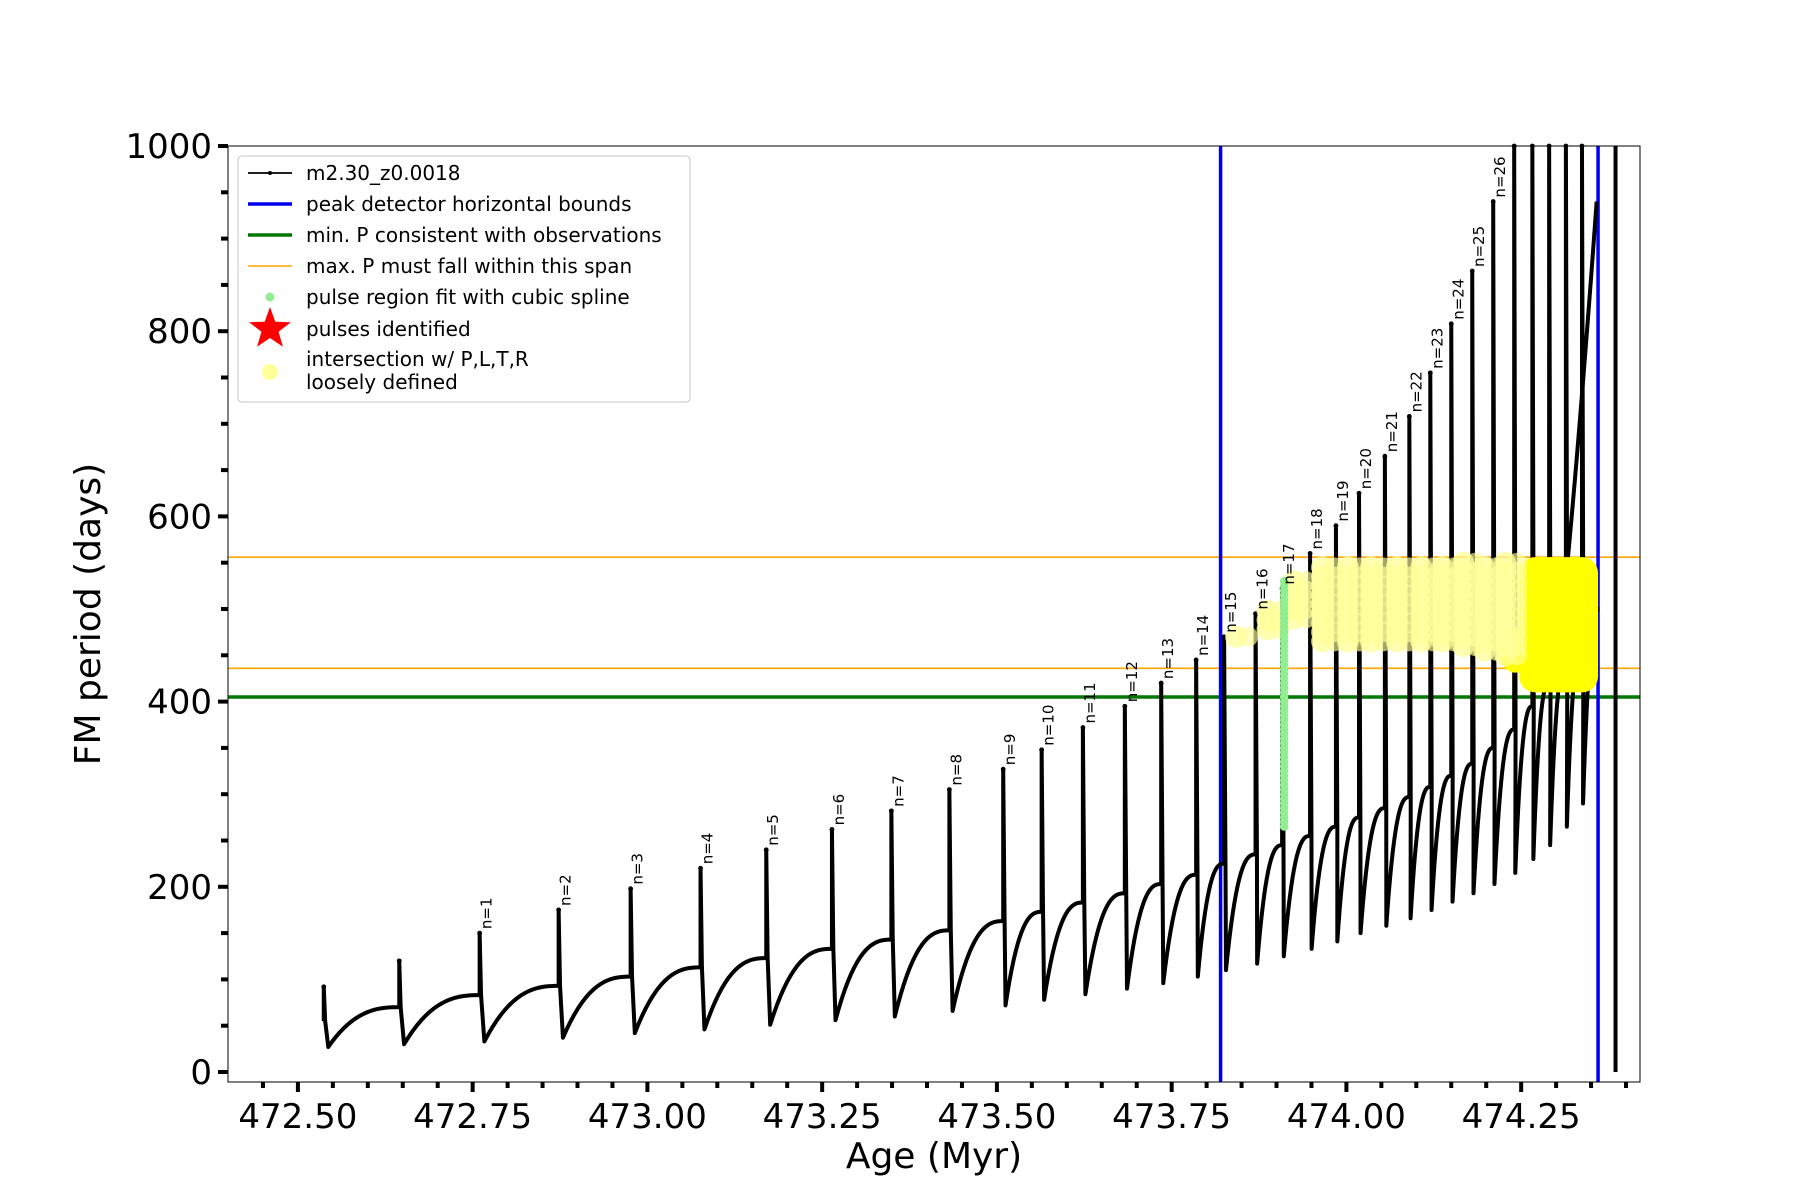  What do you see at coordinates (168, 147) in the screenshot?
I see `y-tick-label: 1000` at bounding box center [168, 147].